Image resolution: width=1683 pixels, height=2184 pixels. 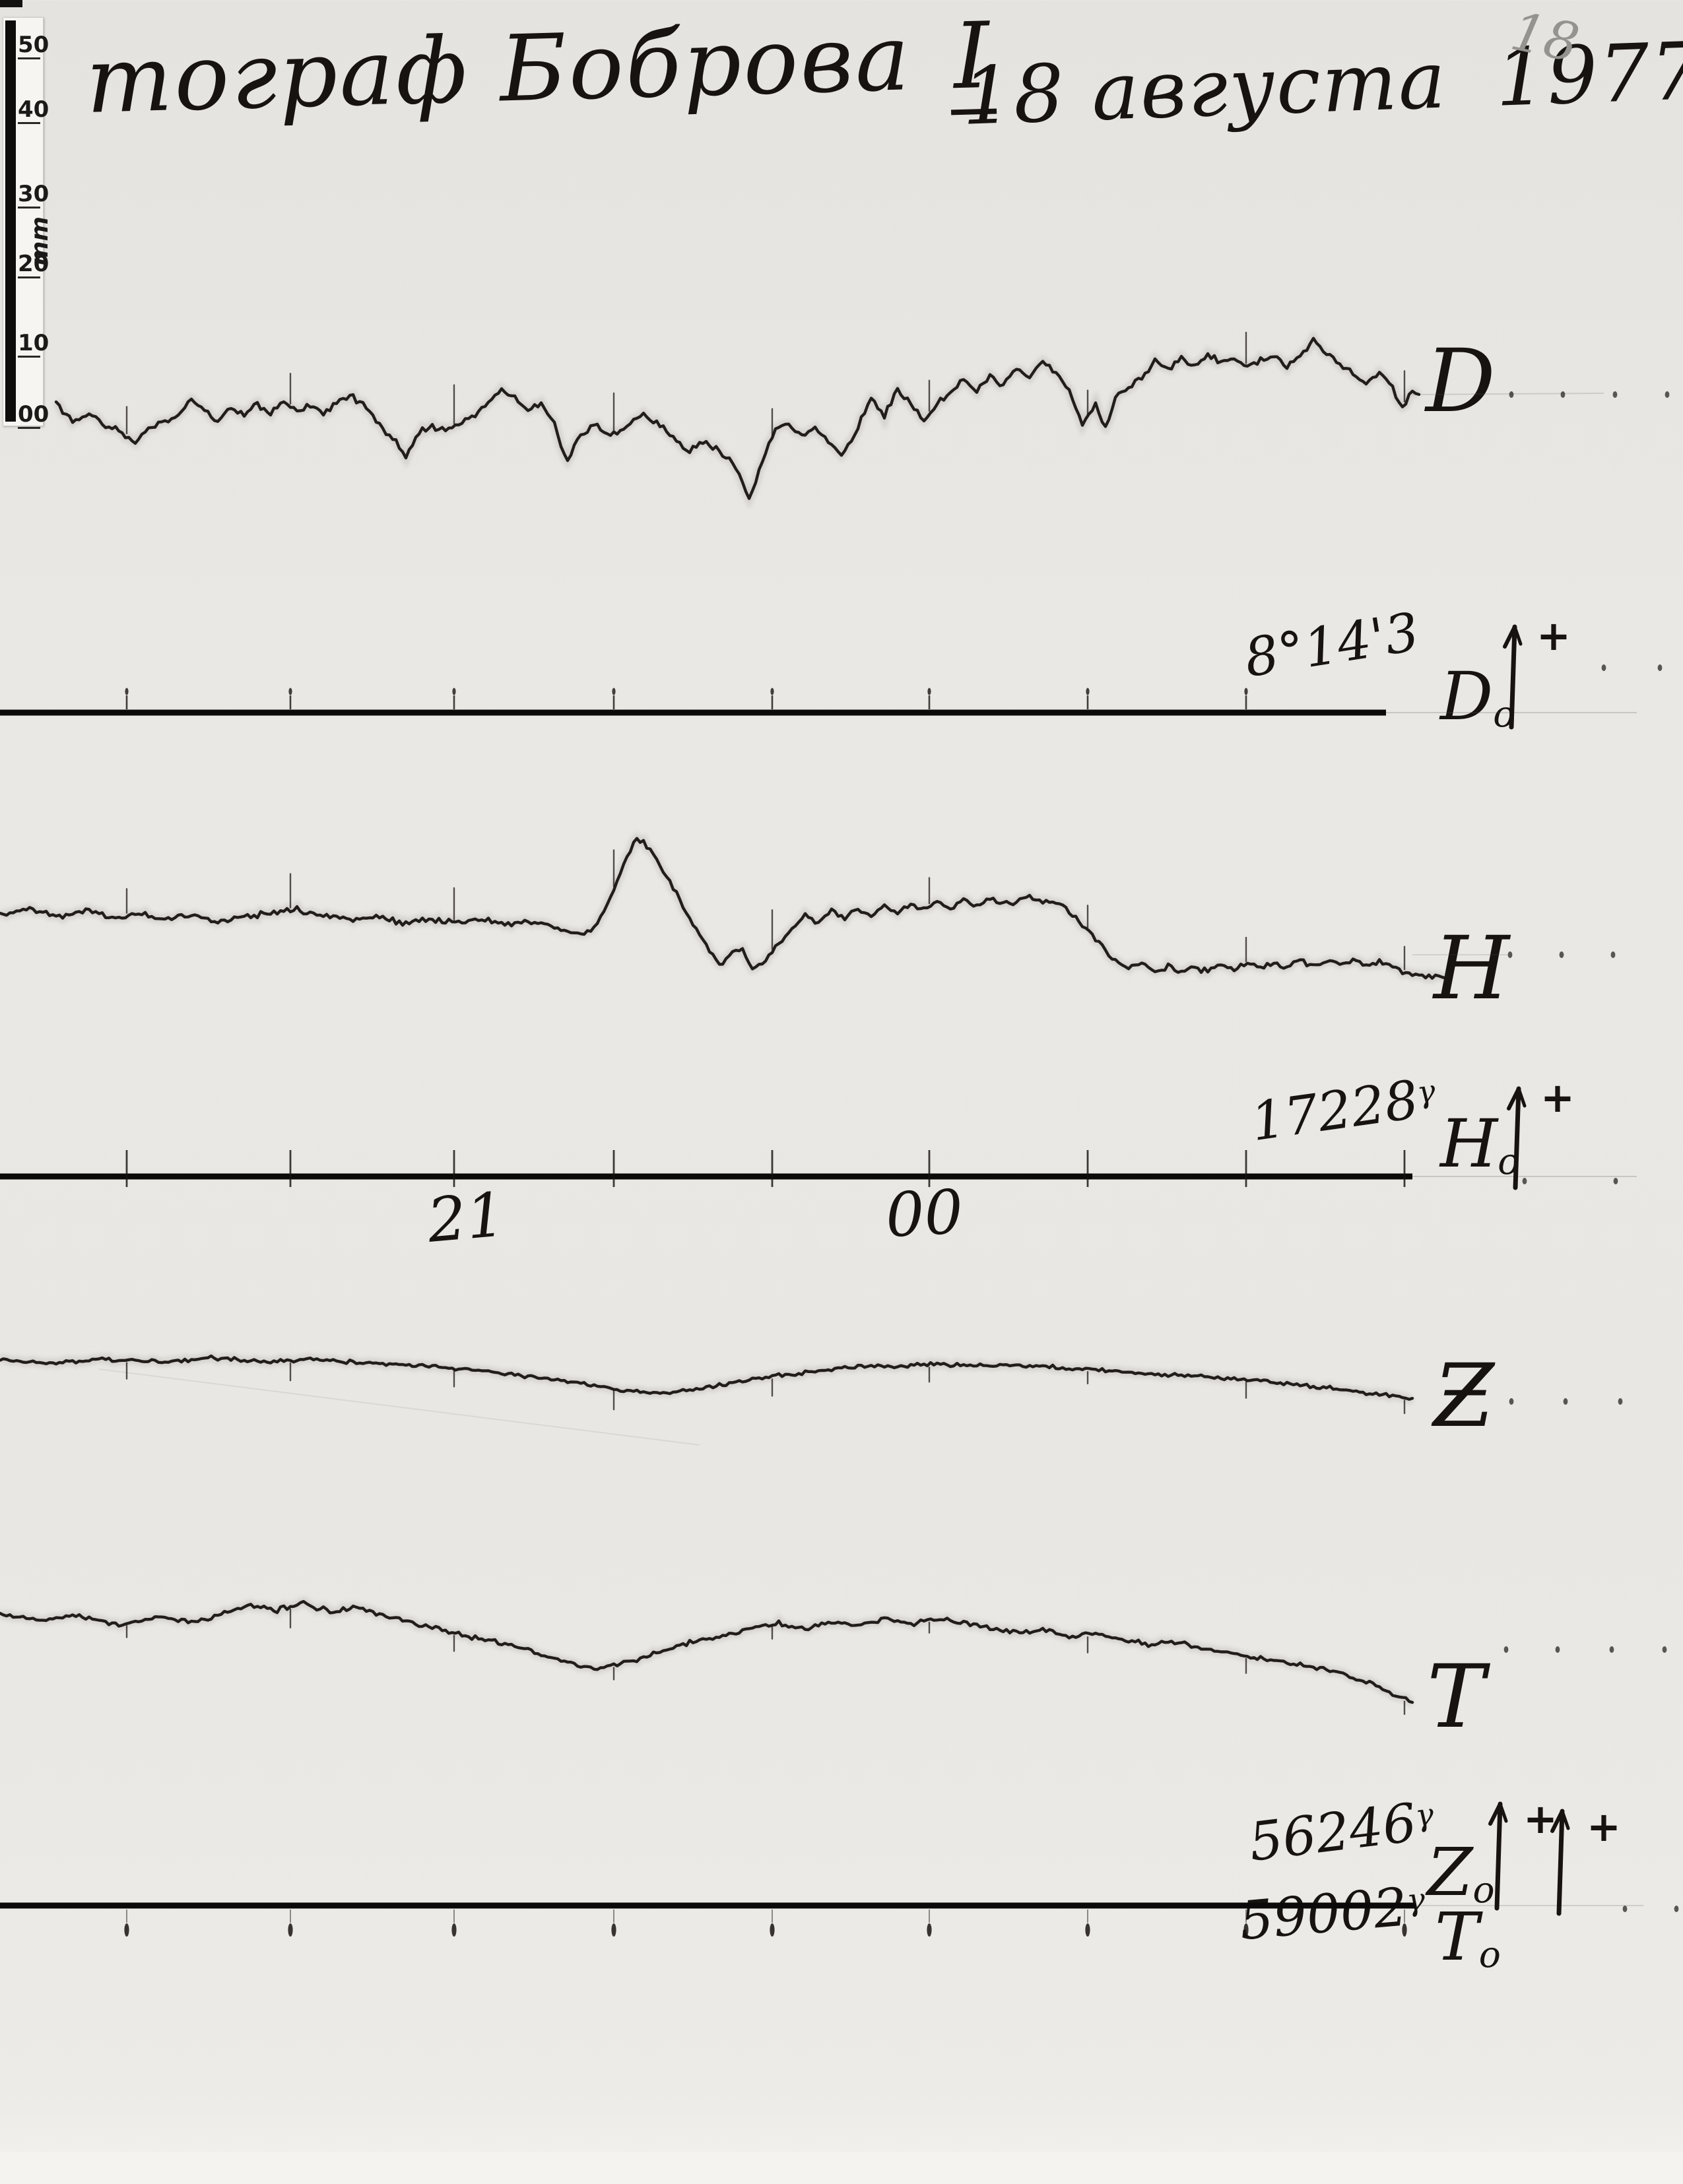 I want to click on trace-label-T: T, so click(x=1457, y=1697).